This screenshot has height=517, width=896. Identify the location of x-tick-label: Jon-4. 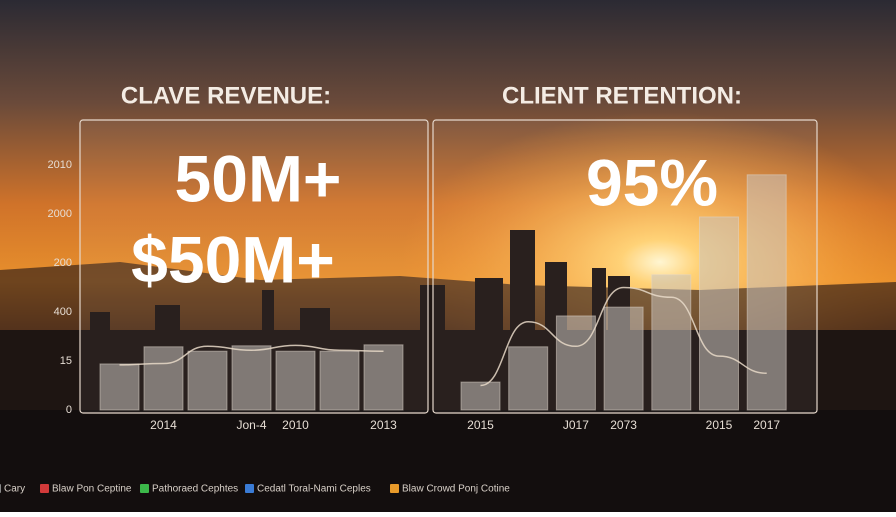
(251, 425).